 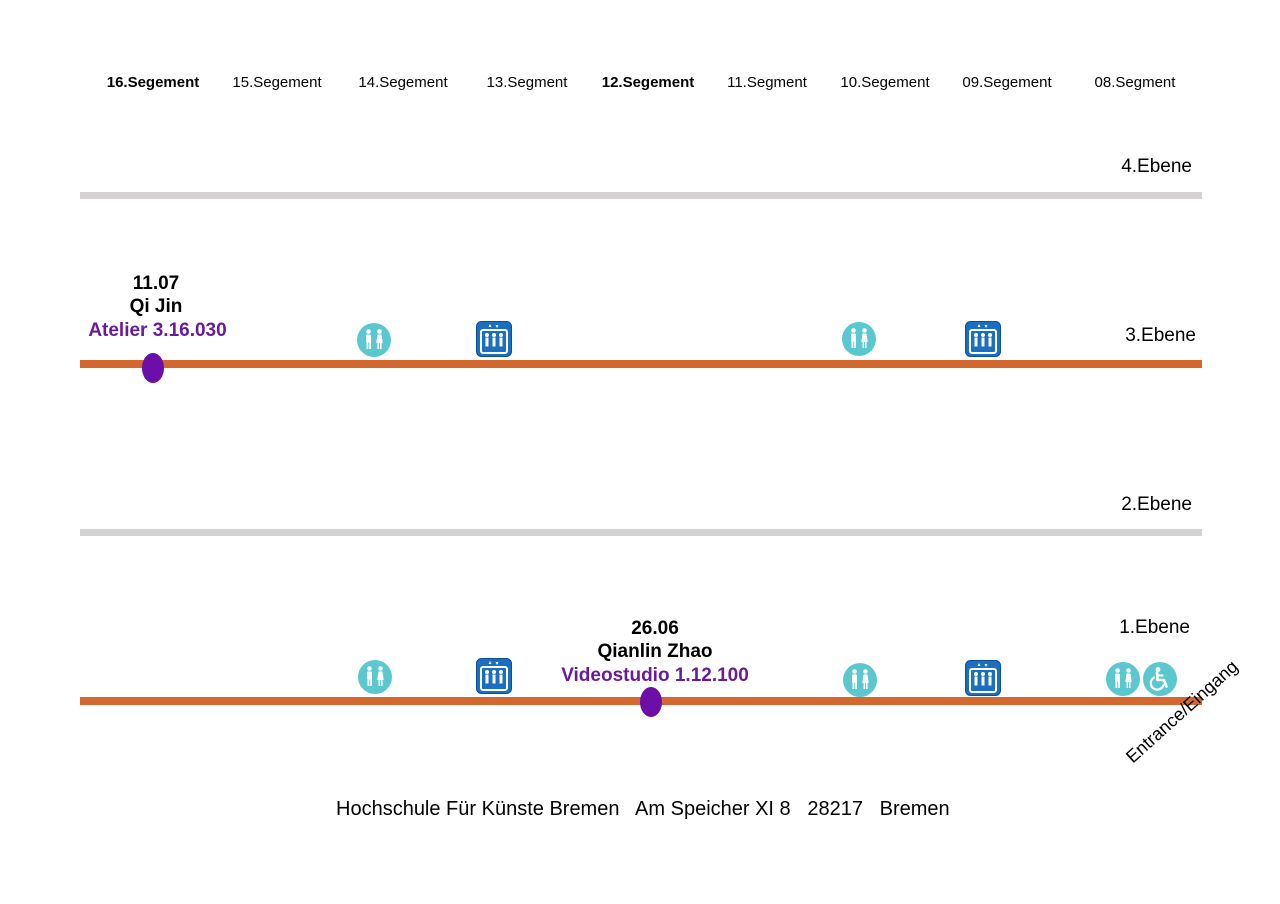 I want to click on level-1-label: 1.Ebene, so click(x=1154, y=627).